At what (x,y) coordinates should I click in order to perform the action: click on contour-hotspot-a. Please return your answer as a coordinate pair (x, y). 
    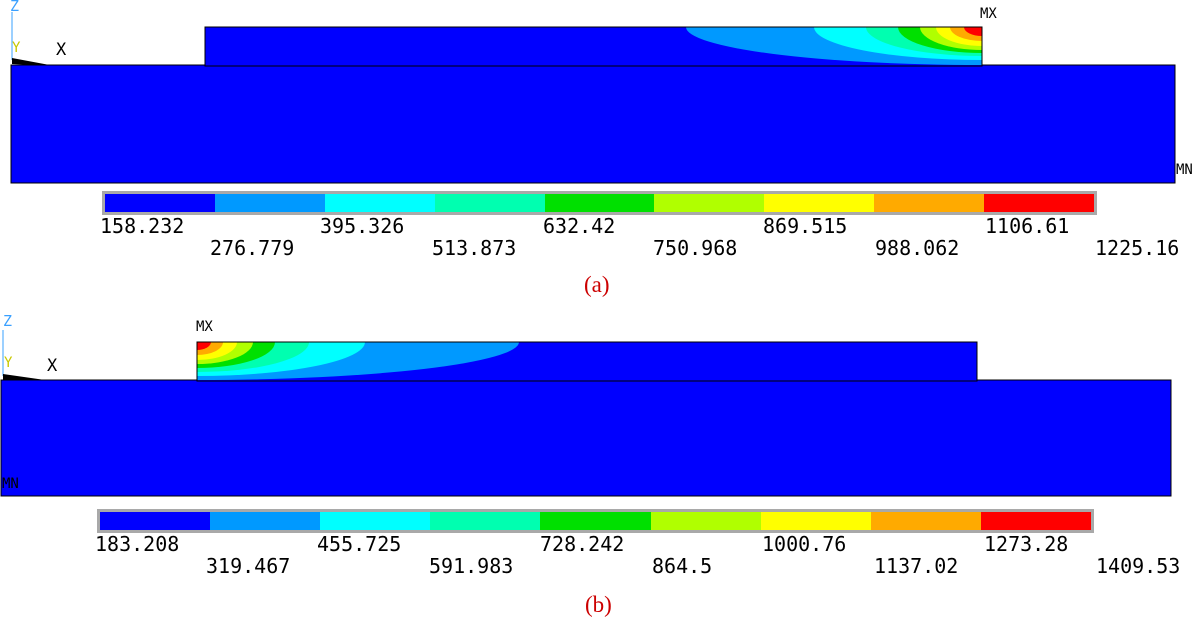
    Looking at the image, I should click on (834, 46).